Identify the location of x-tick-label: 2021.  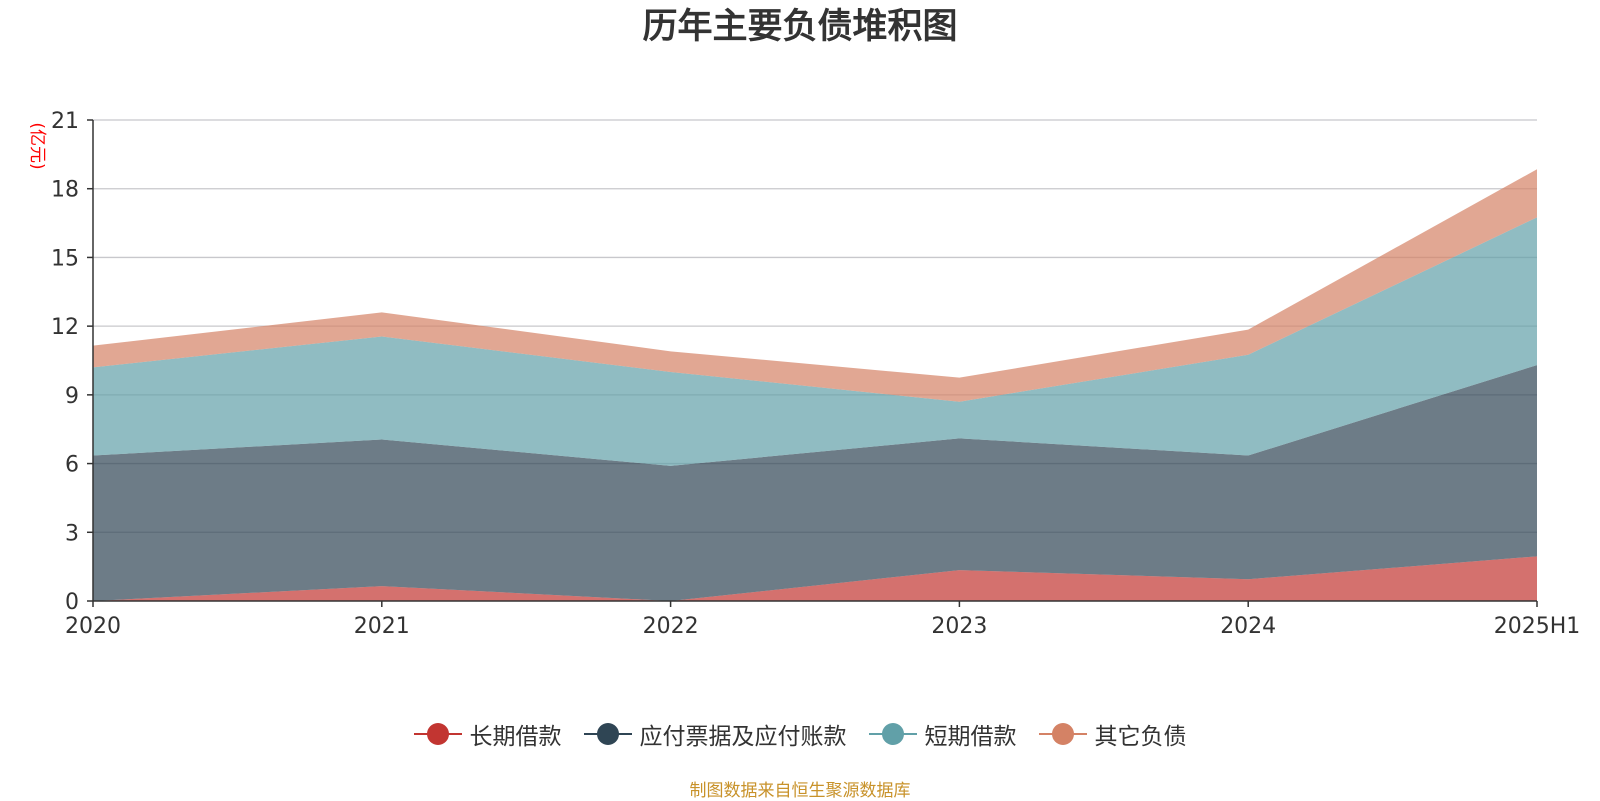
(382, 626).